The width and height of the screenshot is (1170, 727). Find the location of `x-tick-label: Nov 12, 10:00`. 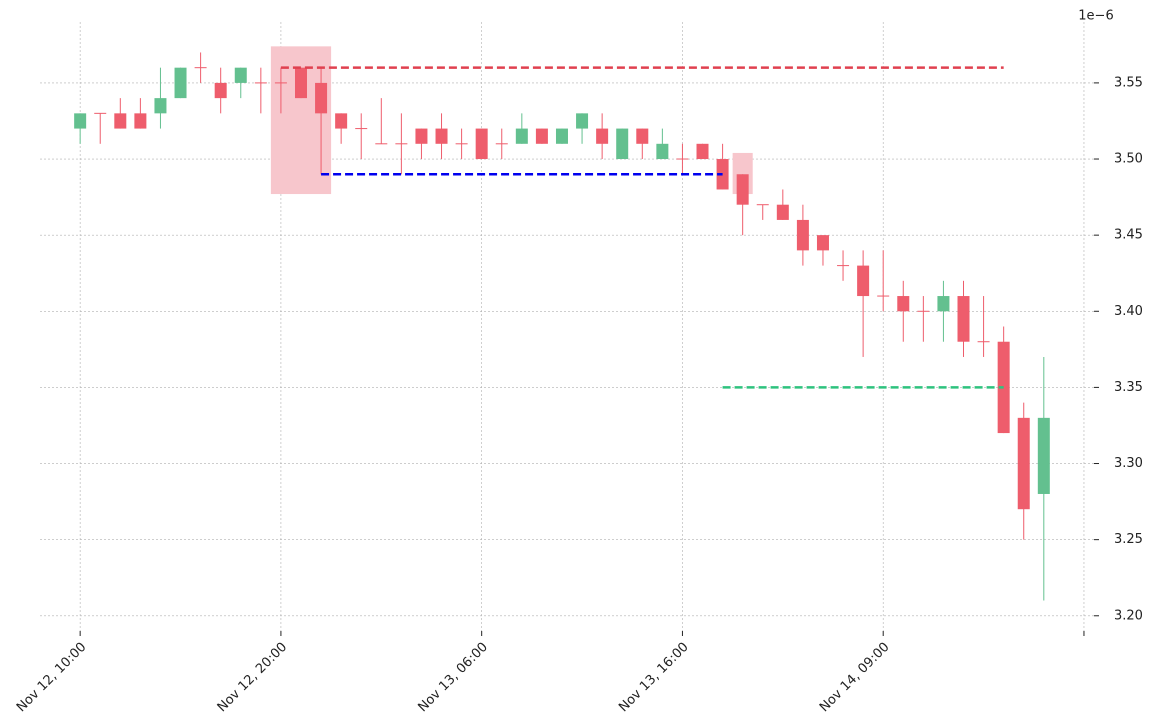

x-tick-label: Nov 12, 10:00 is located at coordinates (52, 678).